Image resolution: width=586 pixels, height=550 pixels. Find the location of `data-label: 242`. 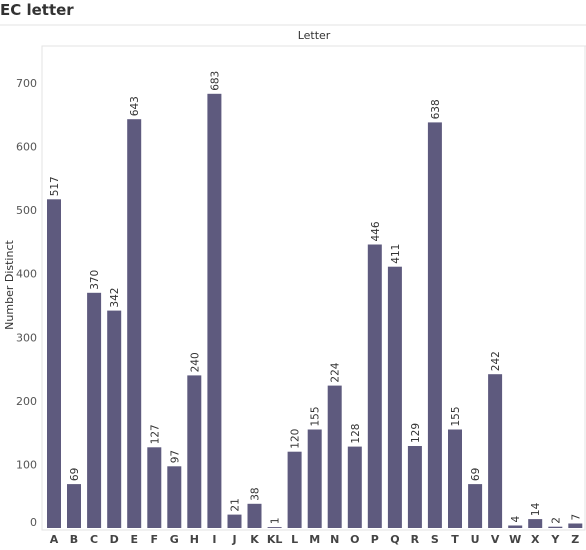

data-label: 242 is located at coordinates (496, 361).